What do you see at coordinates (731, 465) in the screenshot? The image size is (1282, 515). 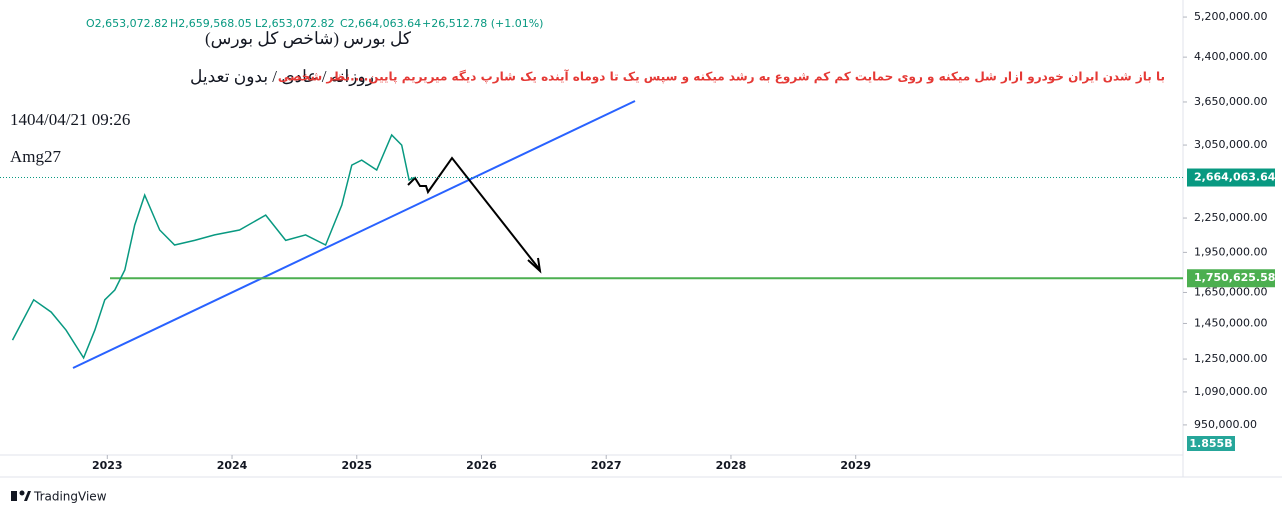 I see `x-tick-label: 2028` at bounding box center [731, 465].